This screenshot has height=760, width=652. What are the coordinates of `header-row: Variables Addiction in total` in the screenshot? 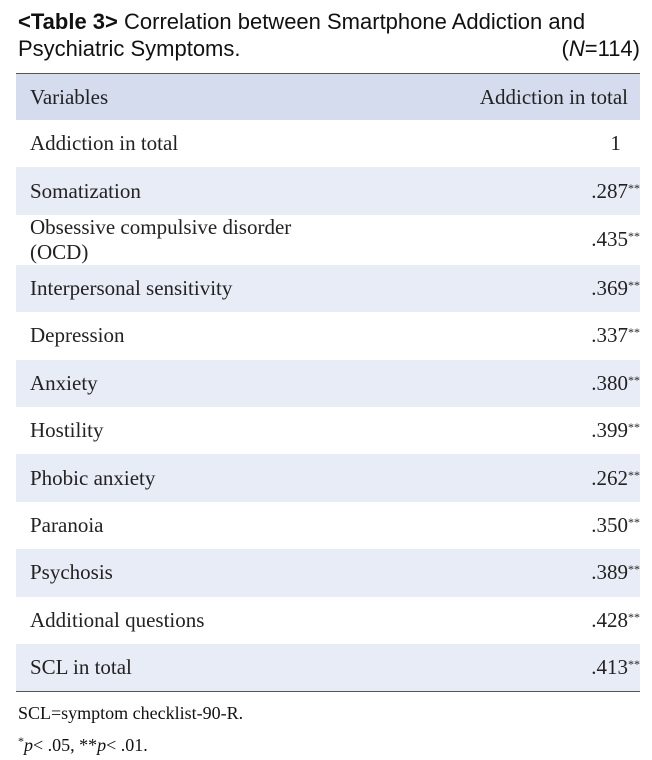 It's located at (328, 96).